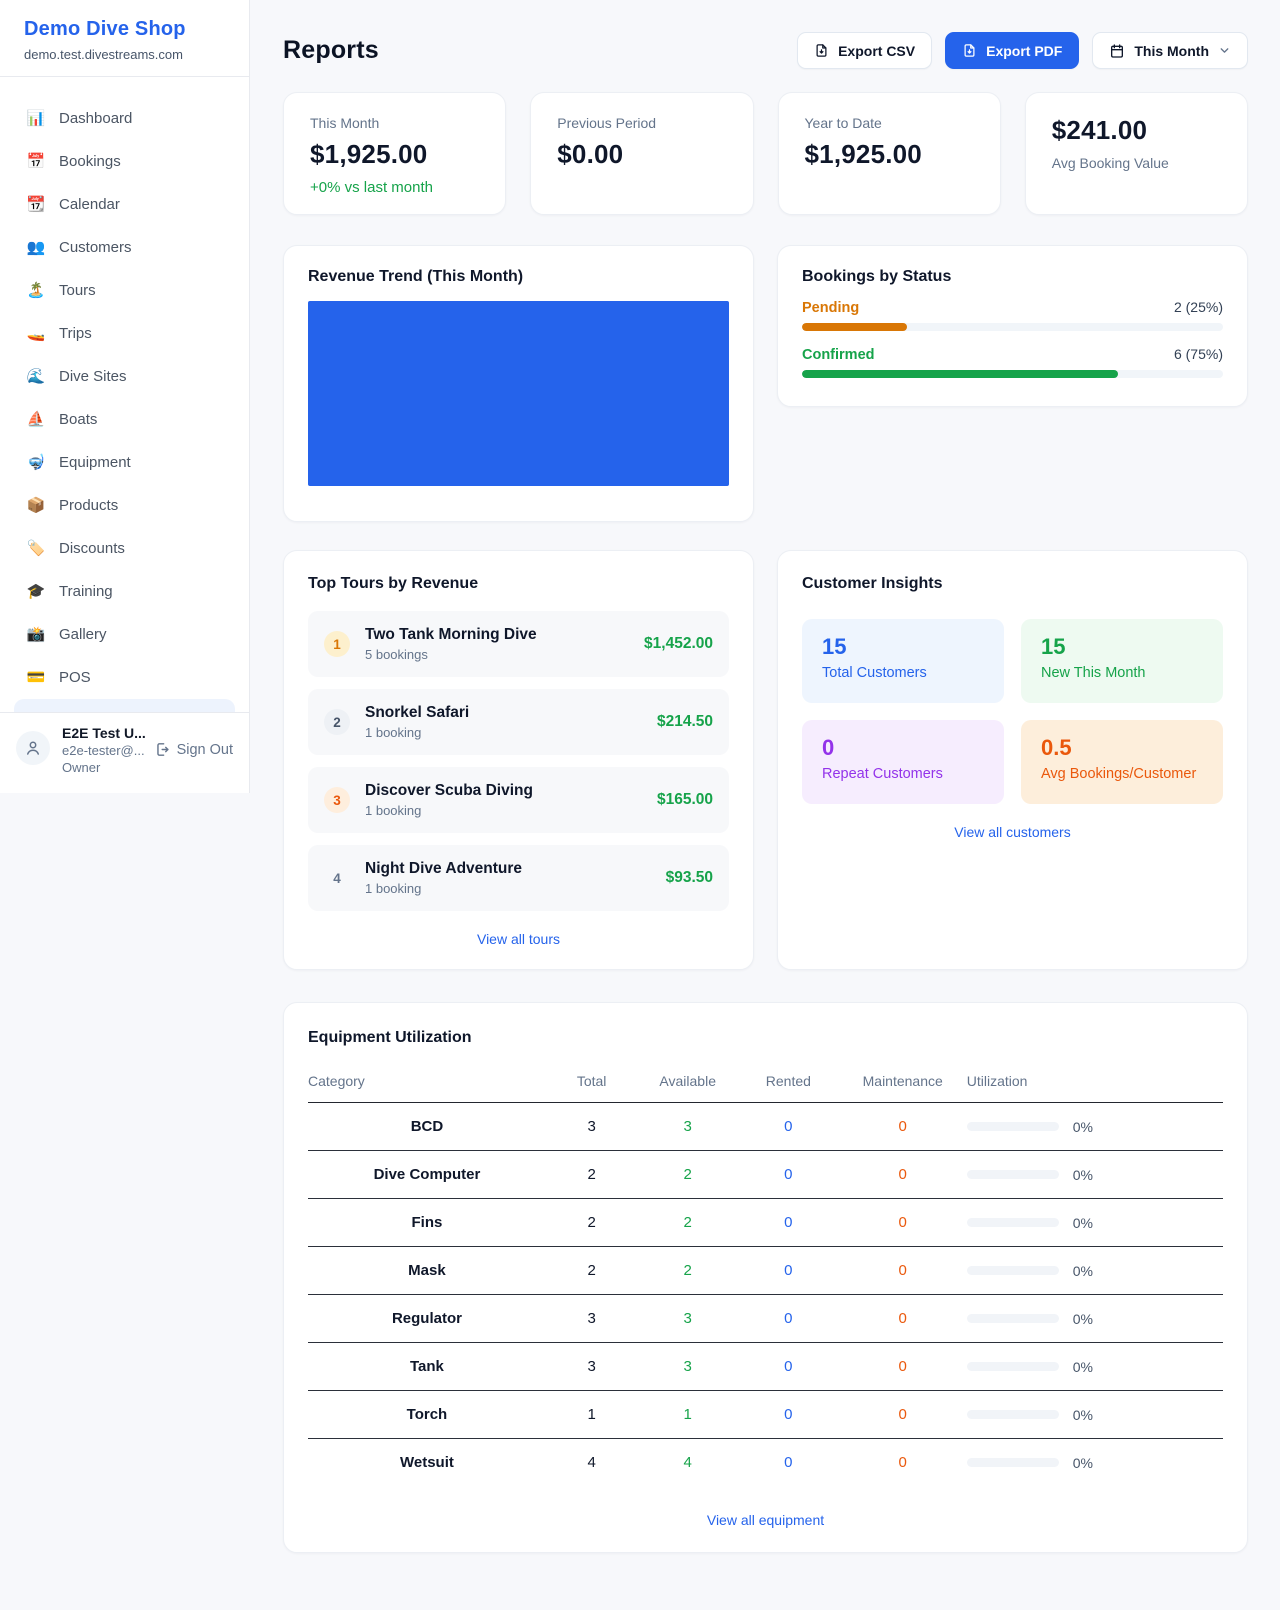 This screenshot has height=1610, width=1280. What do you see at coordinates (36, 505) in the screenshot?
I see `package-icon: 📦` at bounding box center [36, 505].